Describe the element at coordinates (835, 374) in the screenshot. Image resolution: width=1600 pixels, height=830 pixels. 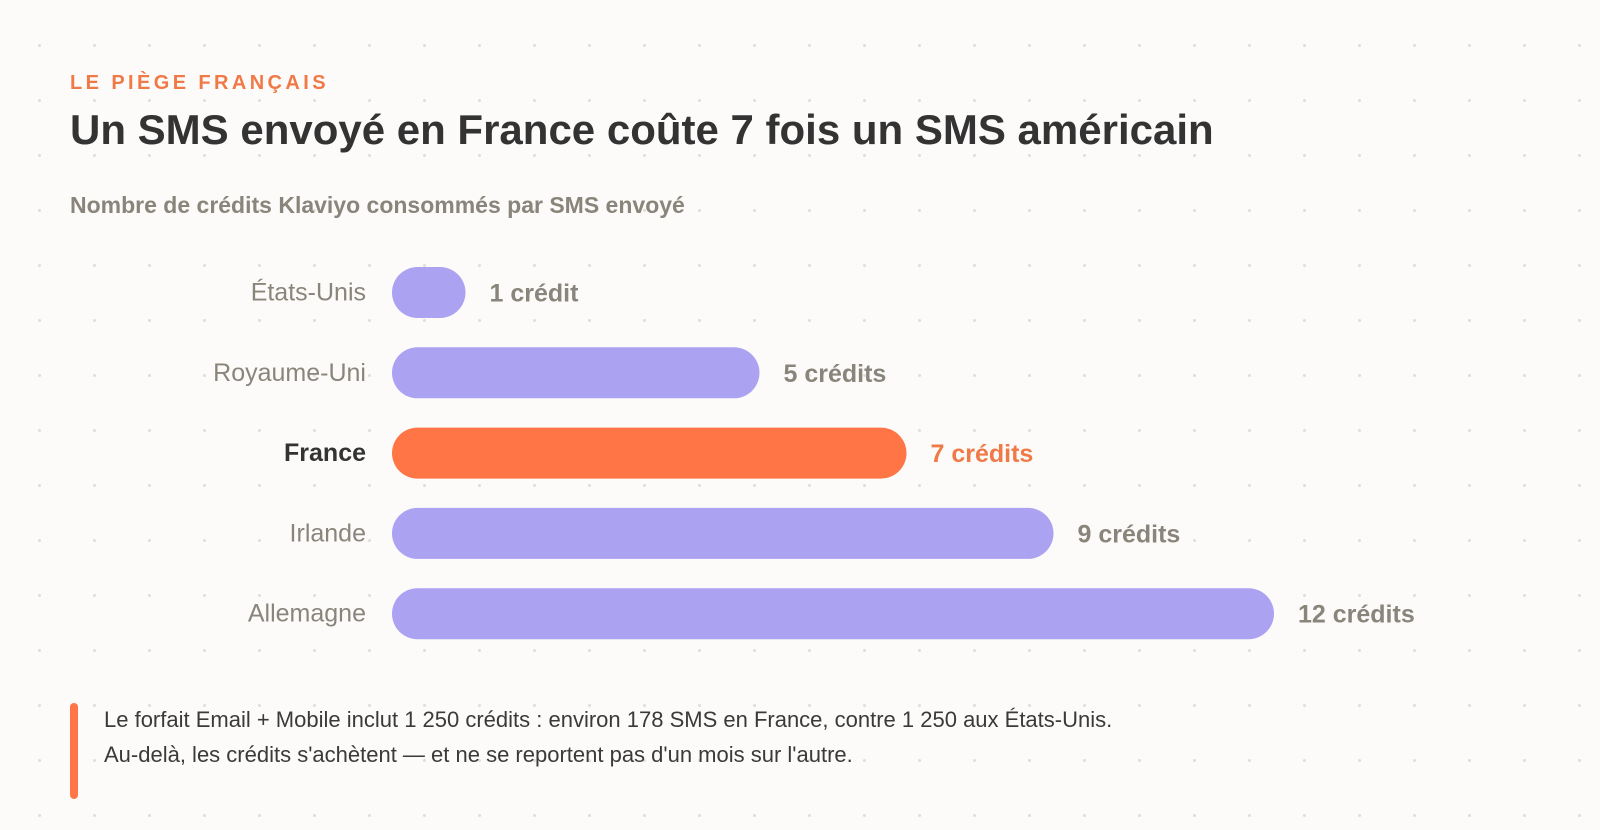
I see `value-label-royaume-uni: 5 crédits` at that location.